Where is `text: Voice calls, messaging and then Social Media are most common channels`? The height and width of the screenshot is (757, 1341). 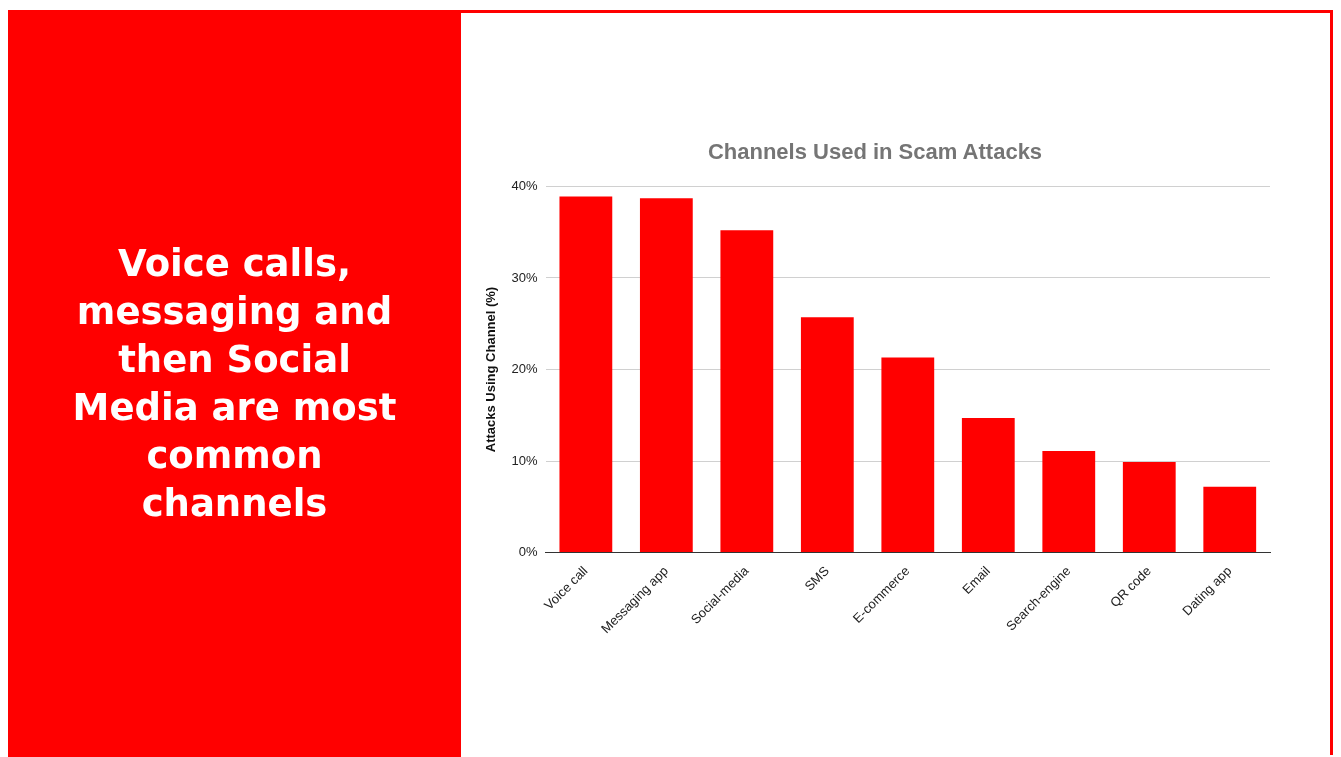
text: Voice calls, messaging and then Social Media are most common channels is located at coordinates (234, 383).